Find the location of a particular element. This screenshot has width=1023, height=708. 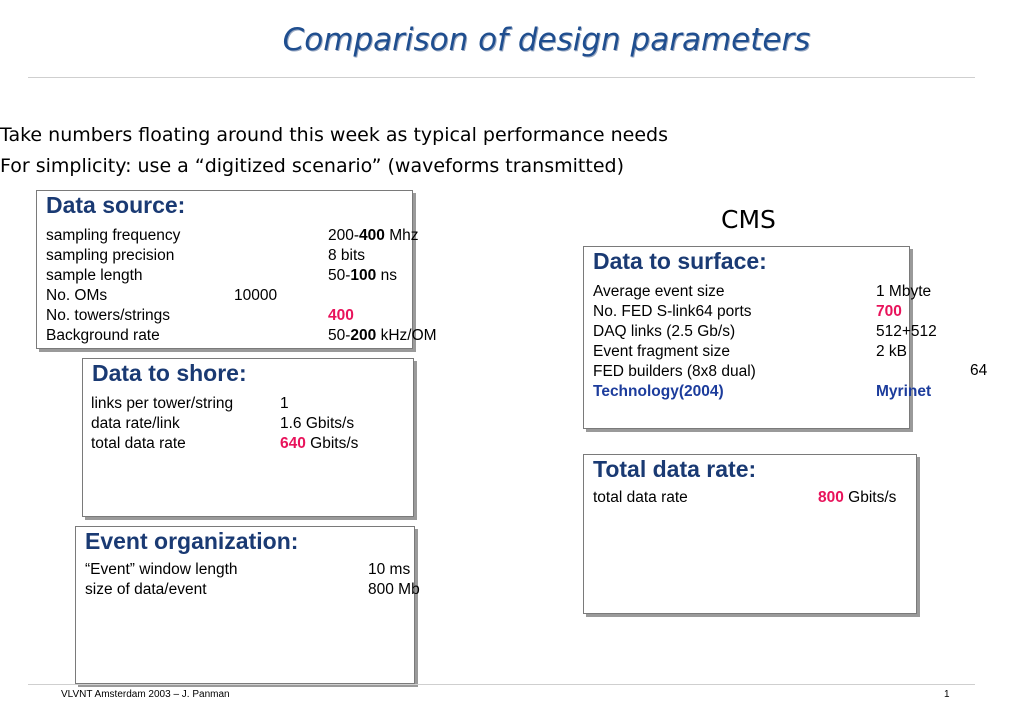

total-data-rate-heading: Total data rate: is located at coordinates (675, 469).